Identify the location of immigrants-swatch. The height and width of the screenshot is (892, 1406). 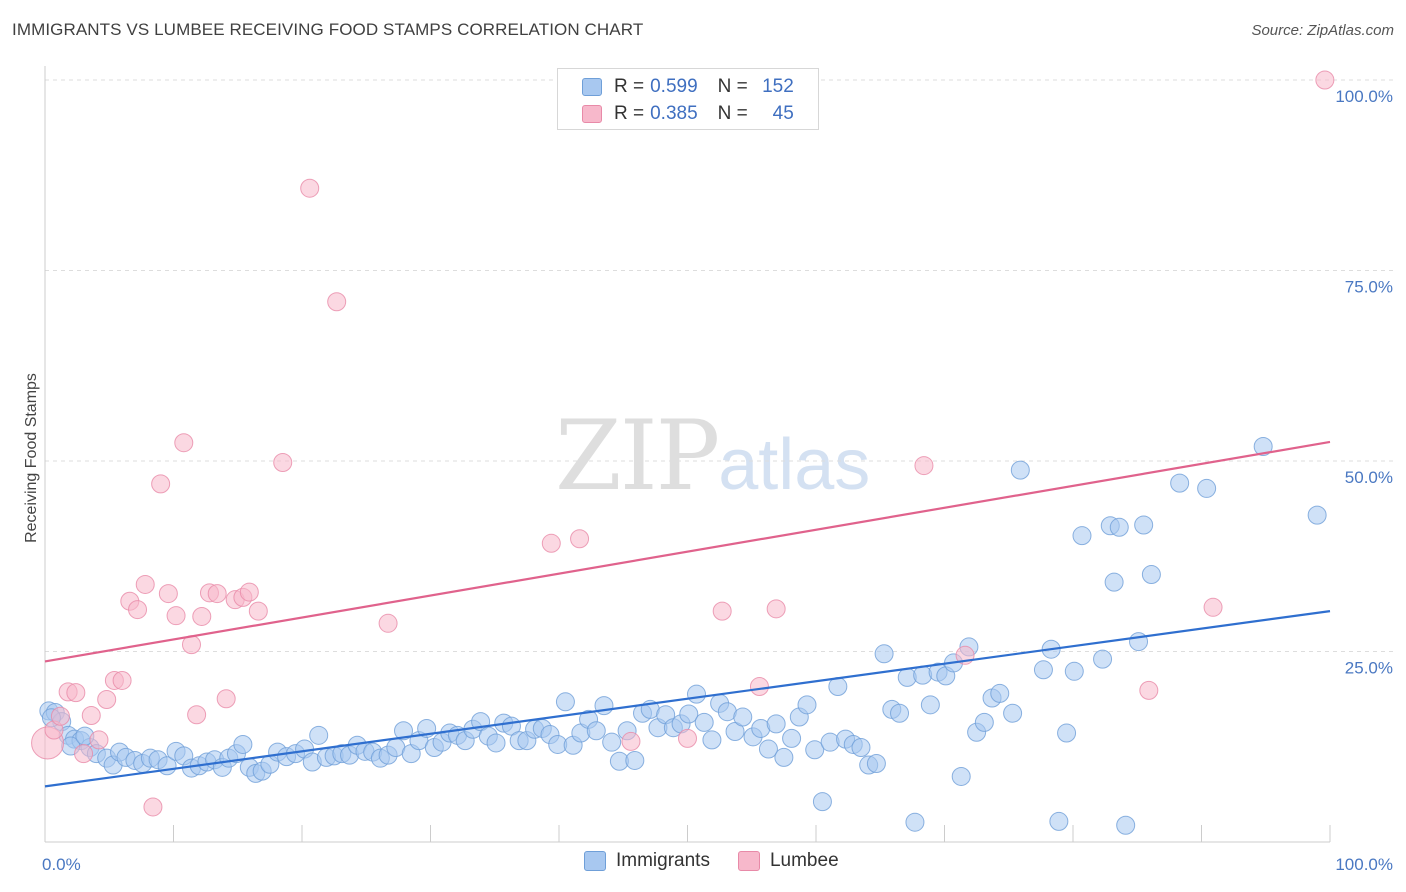
(592, 87).